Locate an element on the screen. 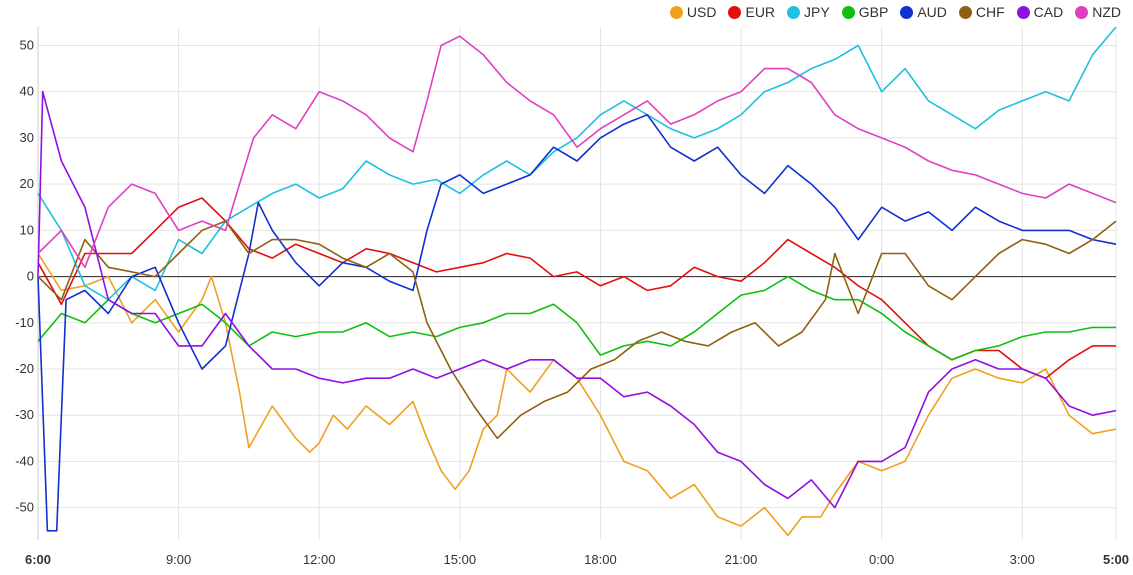  y-tick-label: -50 is located at coordinates (24, 507).